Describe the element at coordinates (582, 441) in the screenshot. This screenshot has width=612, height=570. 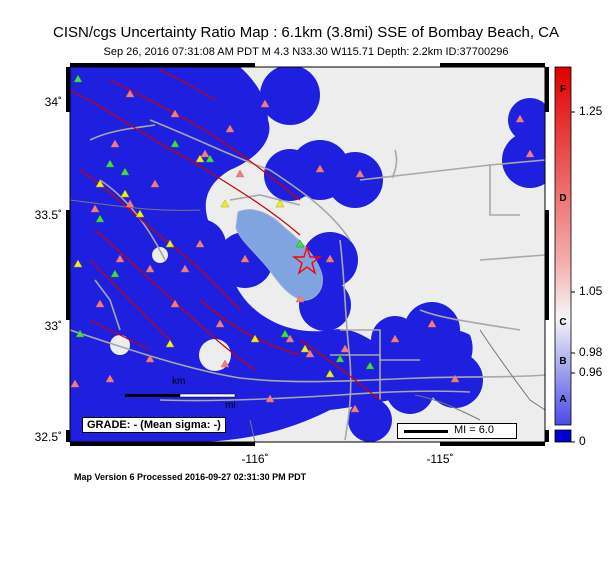
I see `colorbar-tick-0: 0` at that location.